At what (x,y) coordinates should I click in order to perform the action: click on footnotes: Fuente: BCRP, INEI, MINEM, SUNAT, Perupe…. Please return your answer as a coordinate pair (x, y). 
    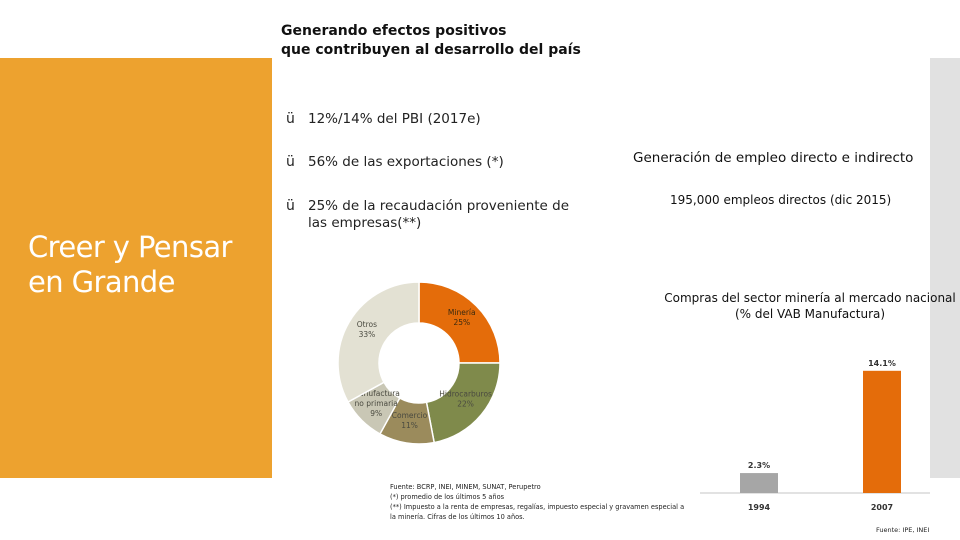
    Looking at the image, I should click on (555, 502).